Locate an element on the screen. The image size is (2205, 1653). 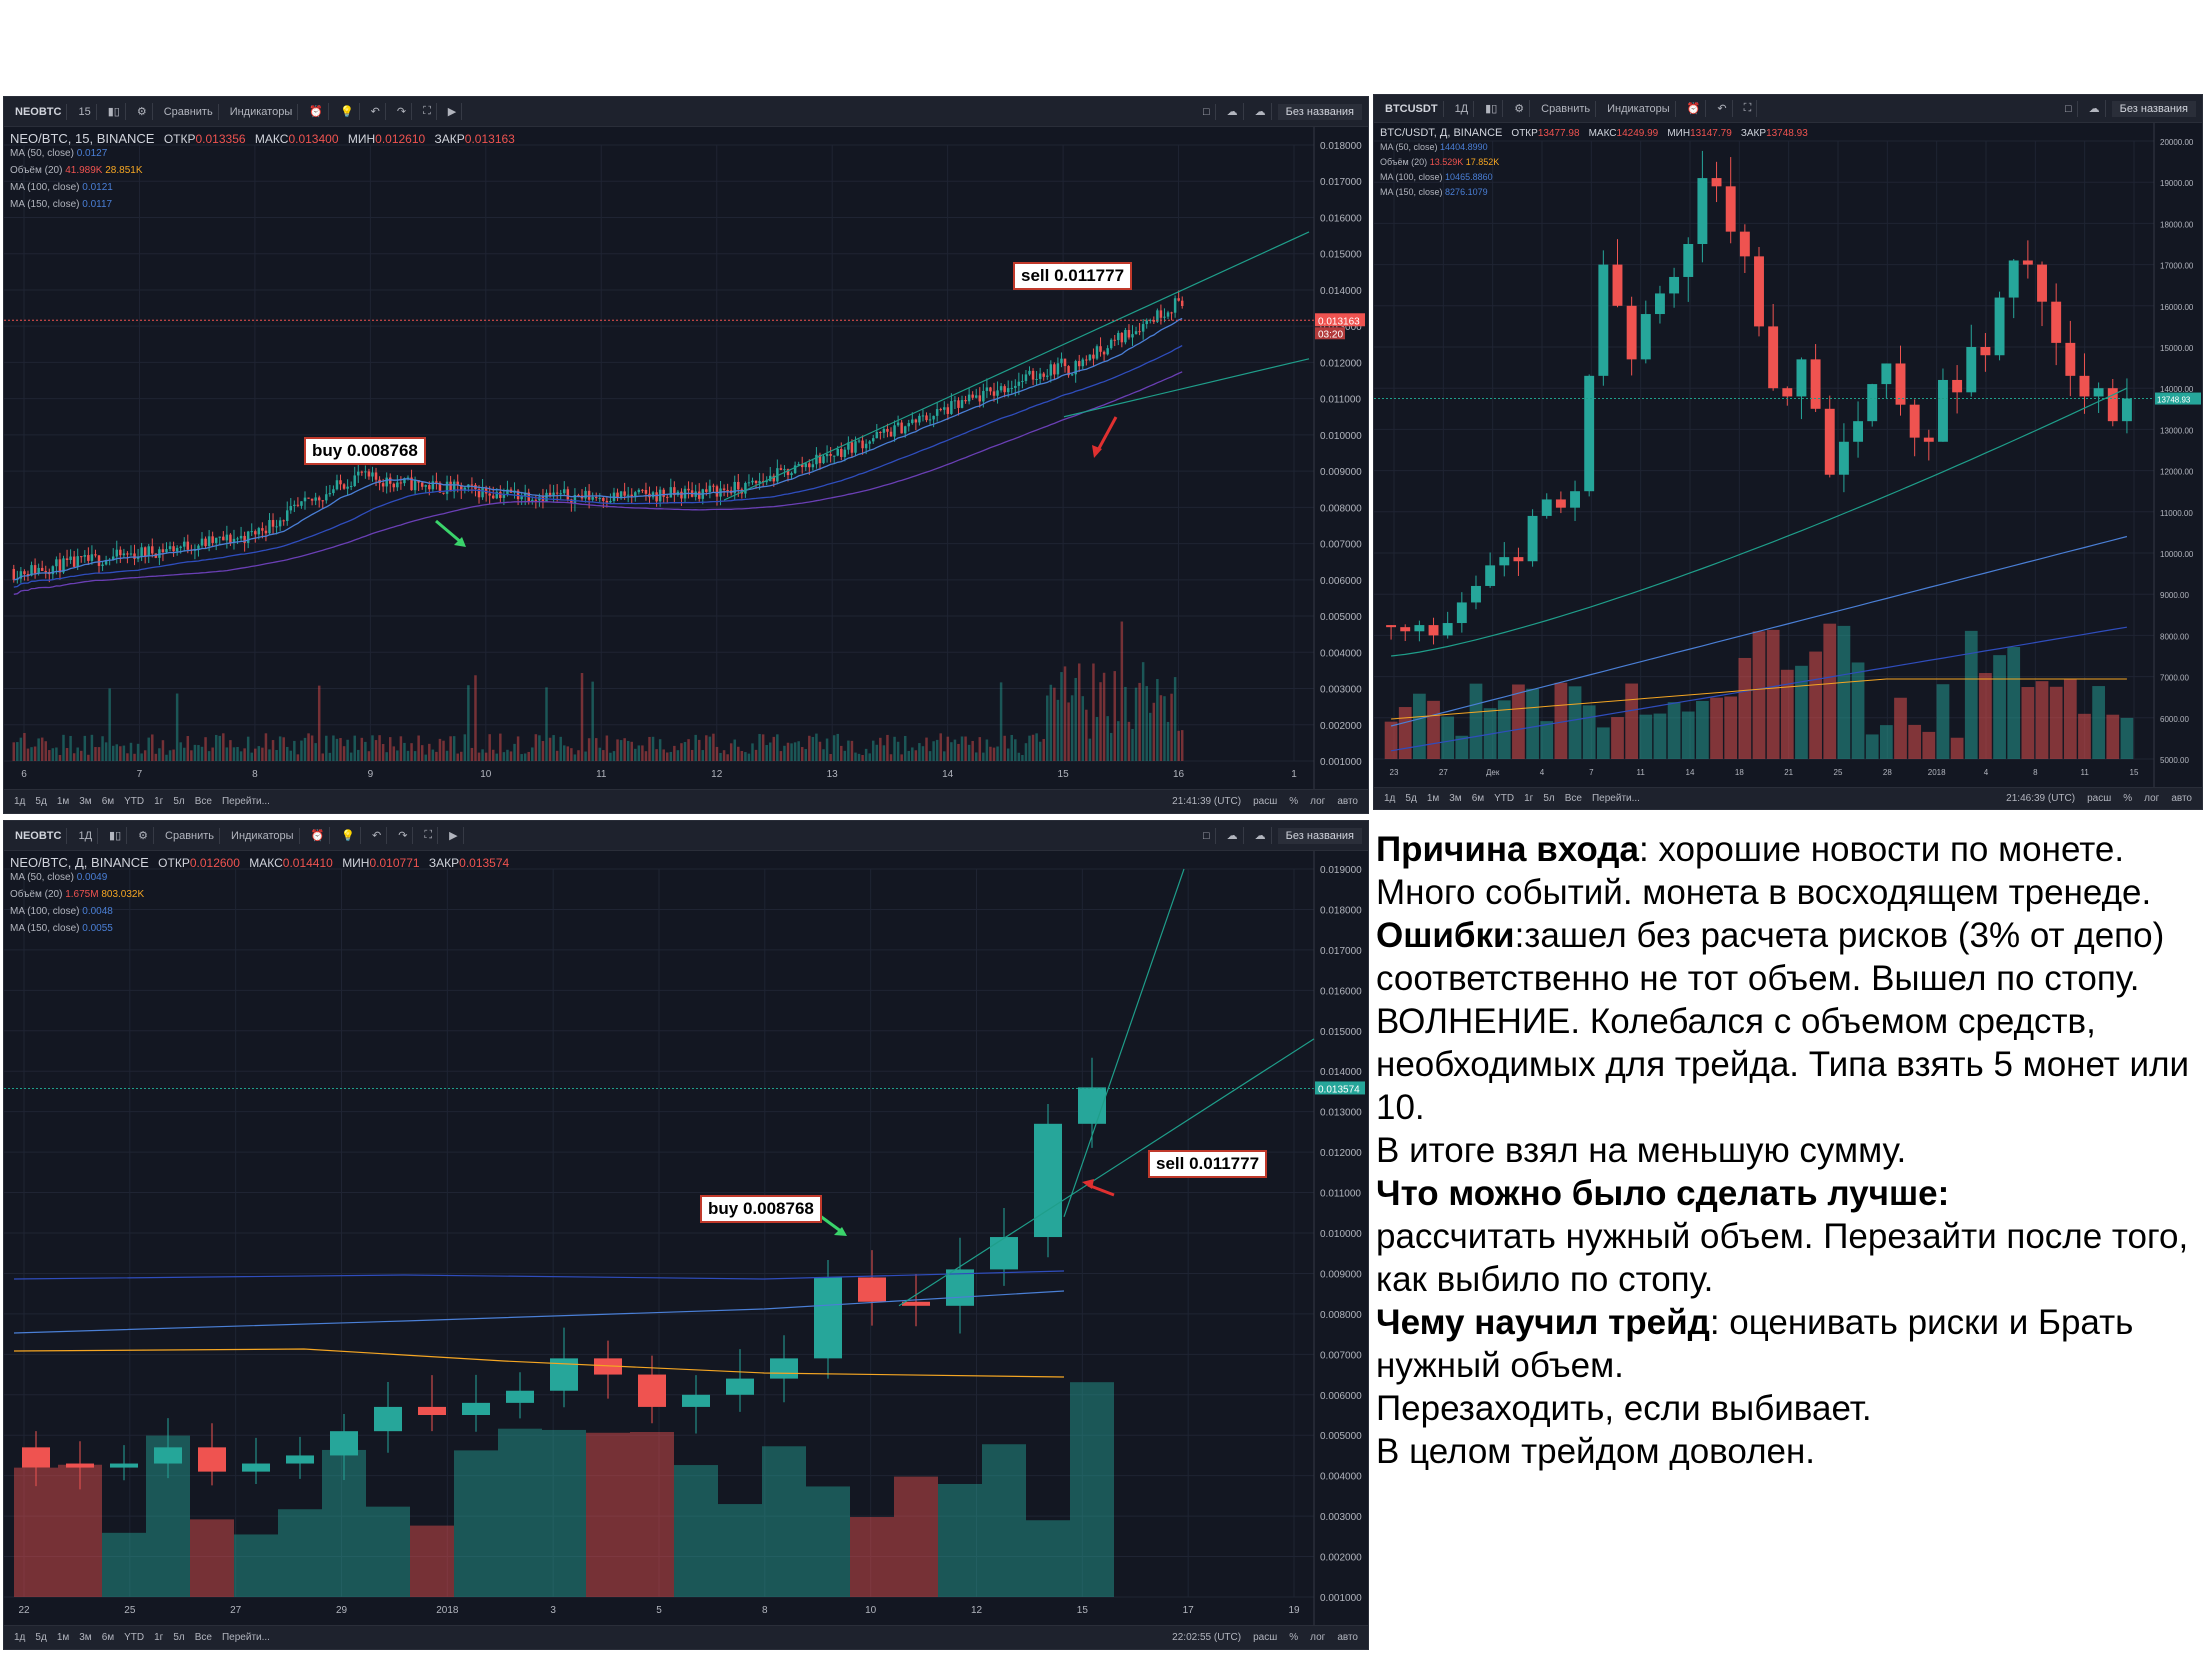
legend-title: NEO/BTC, Д, BINANCE is located at coordinates (79, 862).